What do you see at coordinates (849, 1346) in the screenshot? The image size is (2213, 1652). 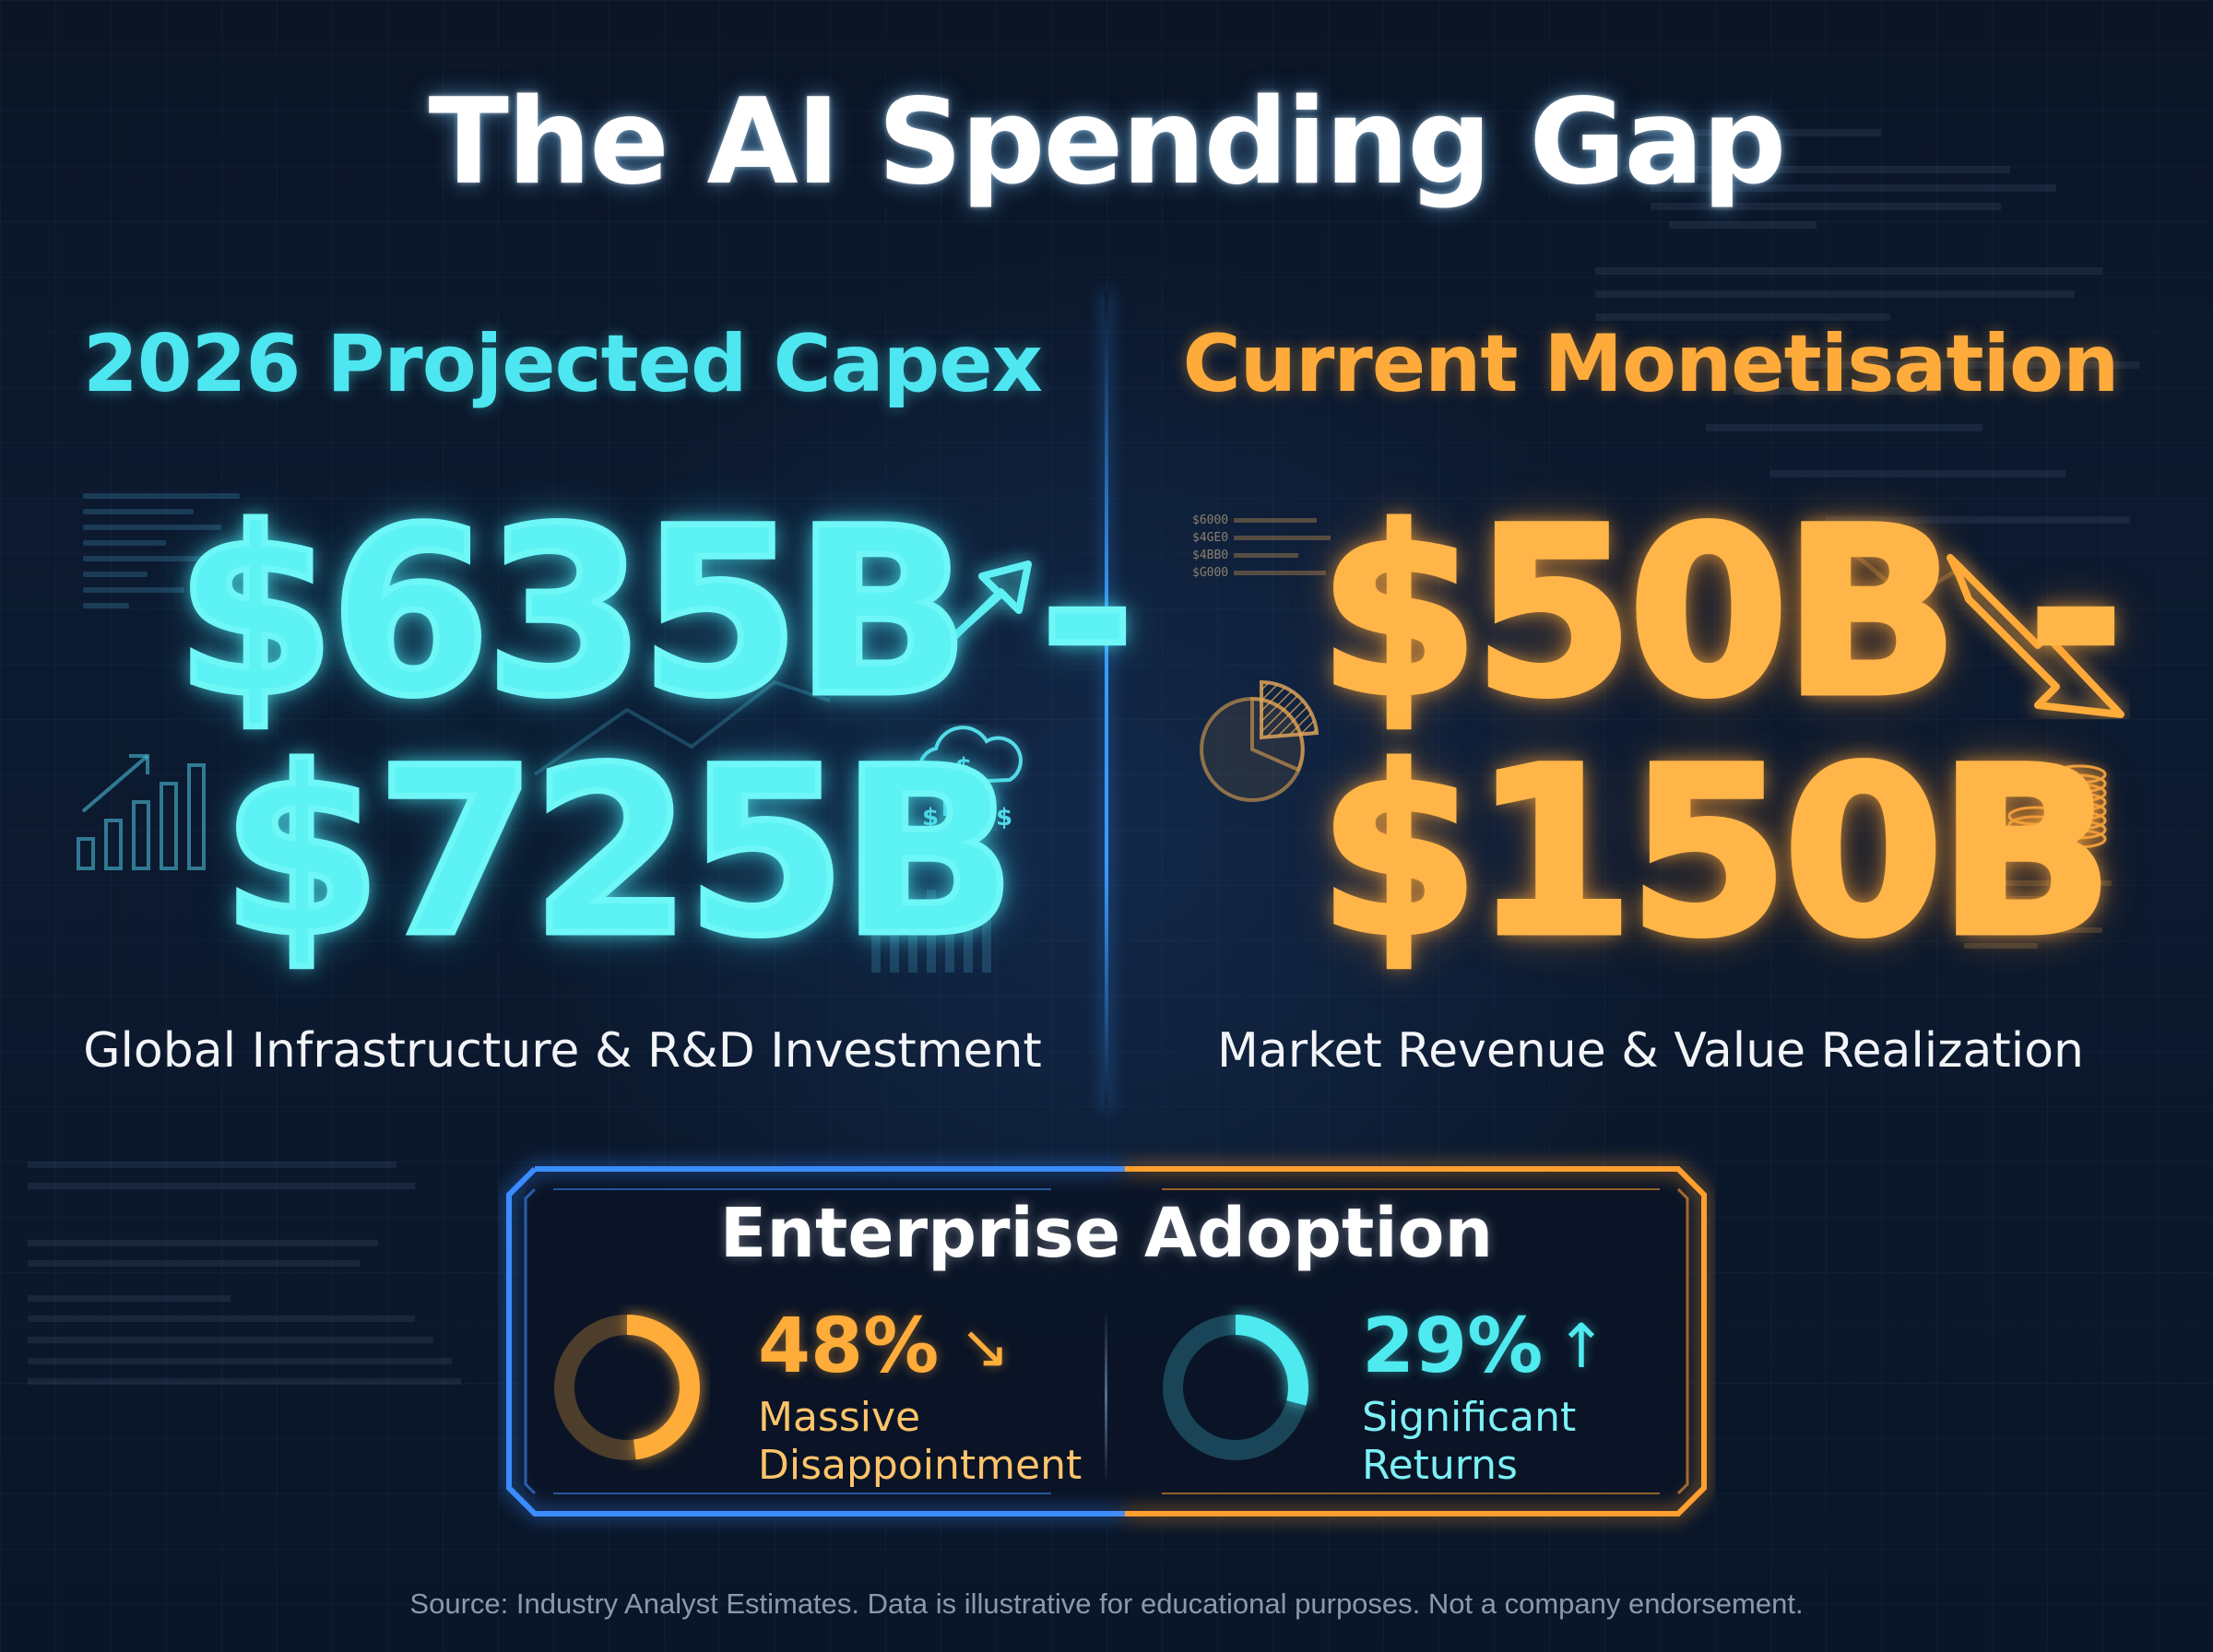 I see `disappointment-percent: 48%` at bounding box center [849, 1346].